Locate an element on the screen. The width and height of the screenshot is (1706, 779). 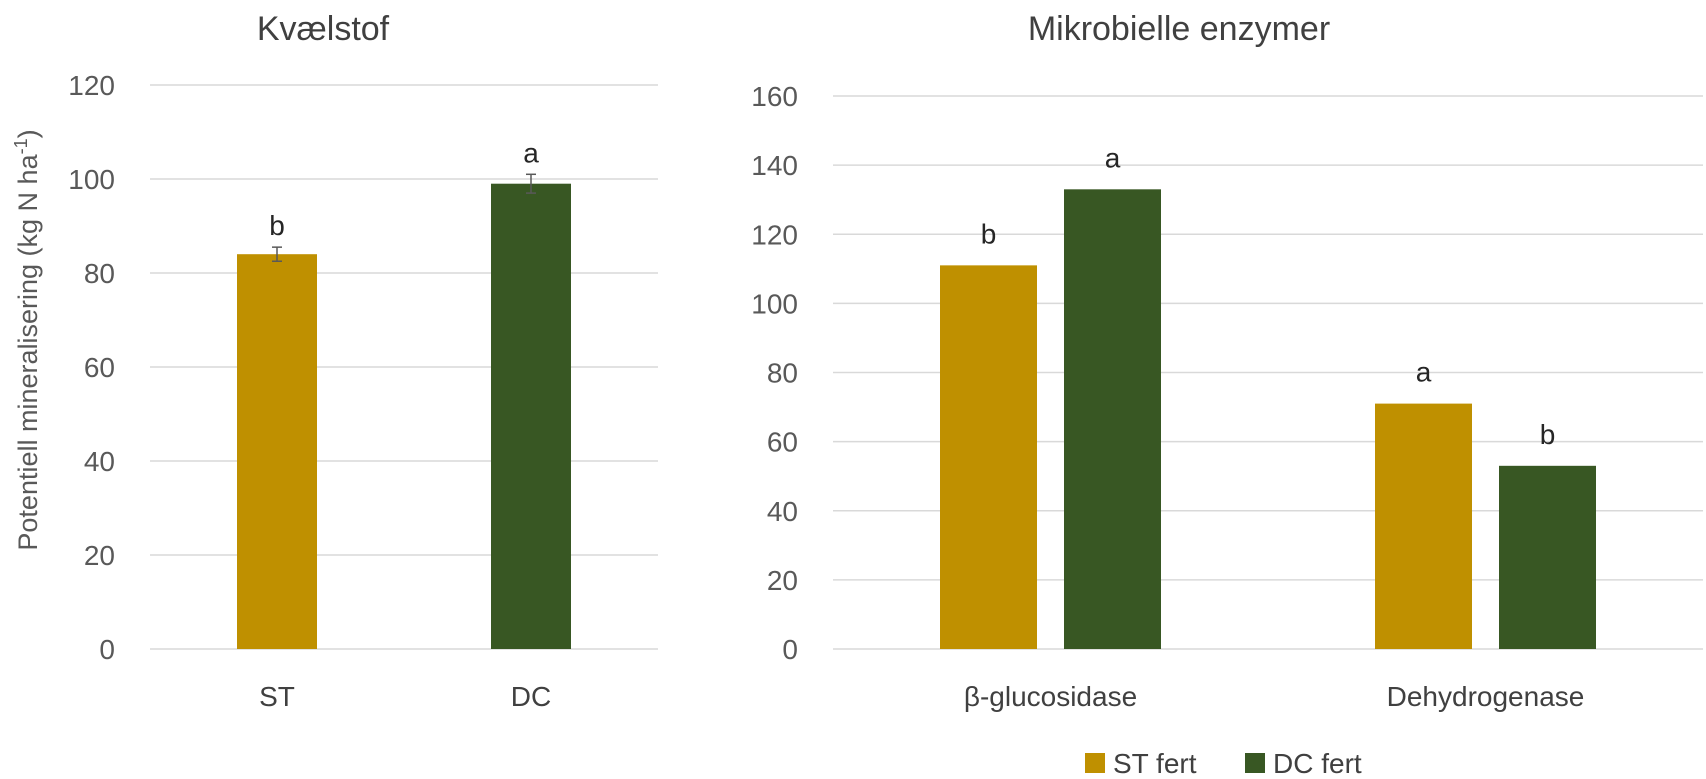
legend-label-st-fert: ST fert is located at coordinates (1155, 763).